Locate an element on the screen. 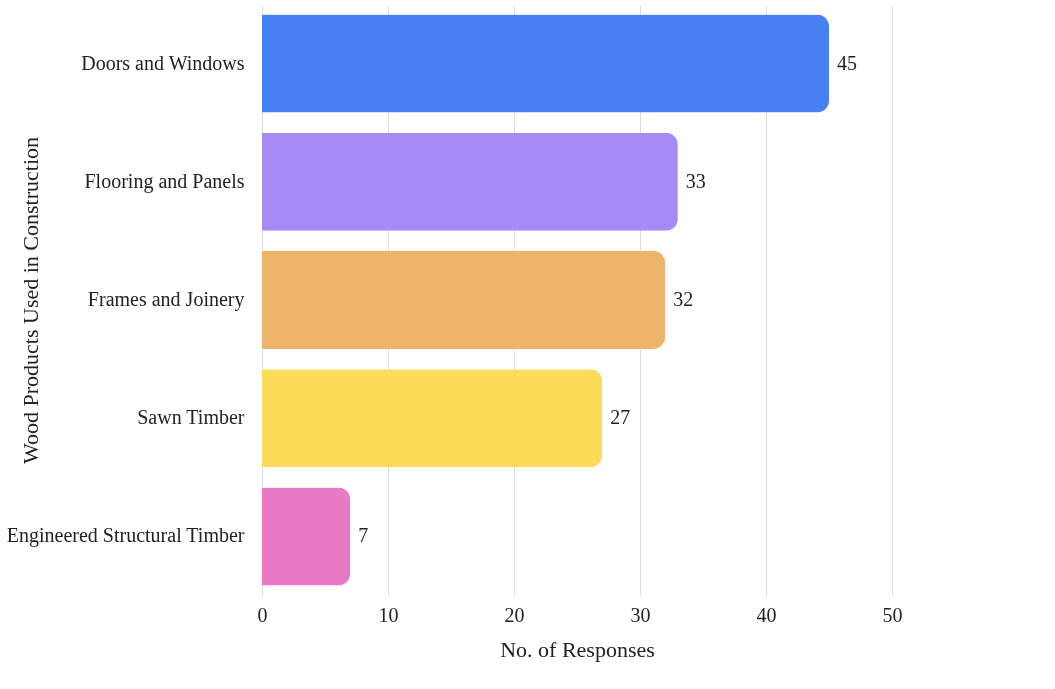 This screenshot has height=689, width=1055. y-tick-label: Frames and Joinery is located at coordinates (166, 299).